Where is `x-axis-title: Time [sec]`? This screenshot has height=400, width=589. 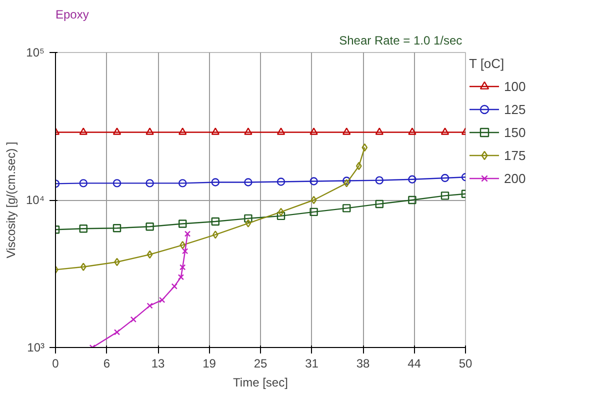
x-axis-title: Time [sec] is located at coordinates (260, 383).